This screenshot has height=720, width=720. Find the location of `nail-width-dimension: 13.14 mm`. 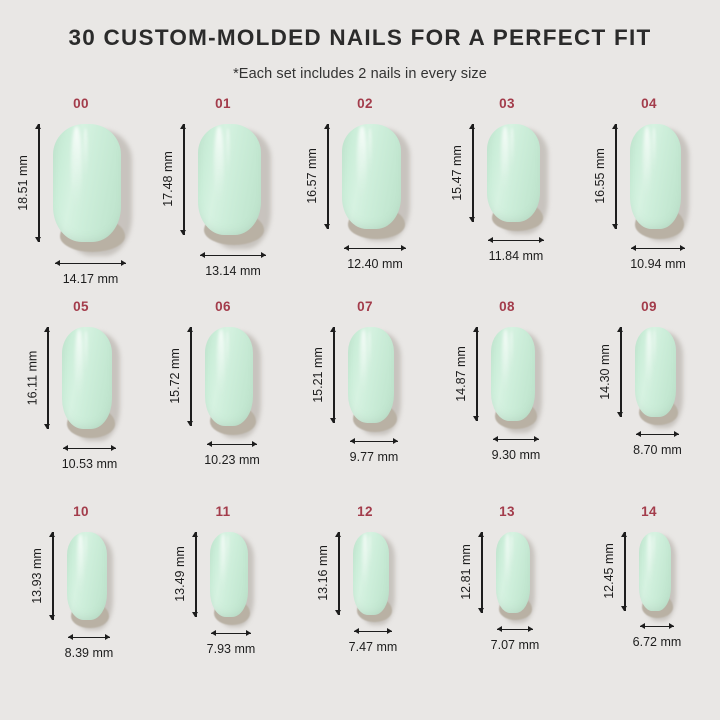

nail-width-dimension: 13.14 mm is located at coordinates (233, 264).